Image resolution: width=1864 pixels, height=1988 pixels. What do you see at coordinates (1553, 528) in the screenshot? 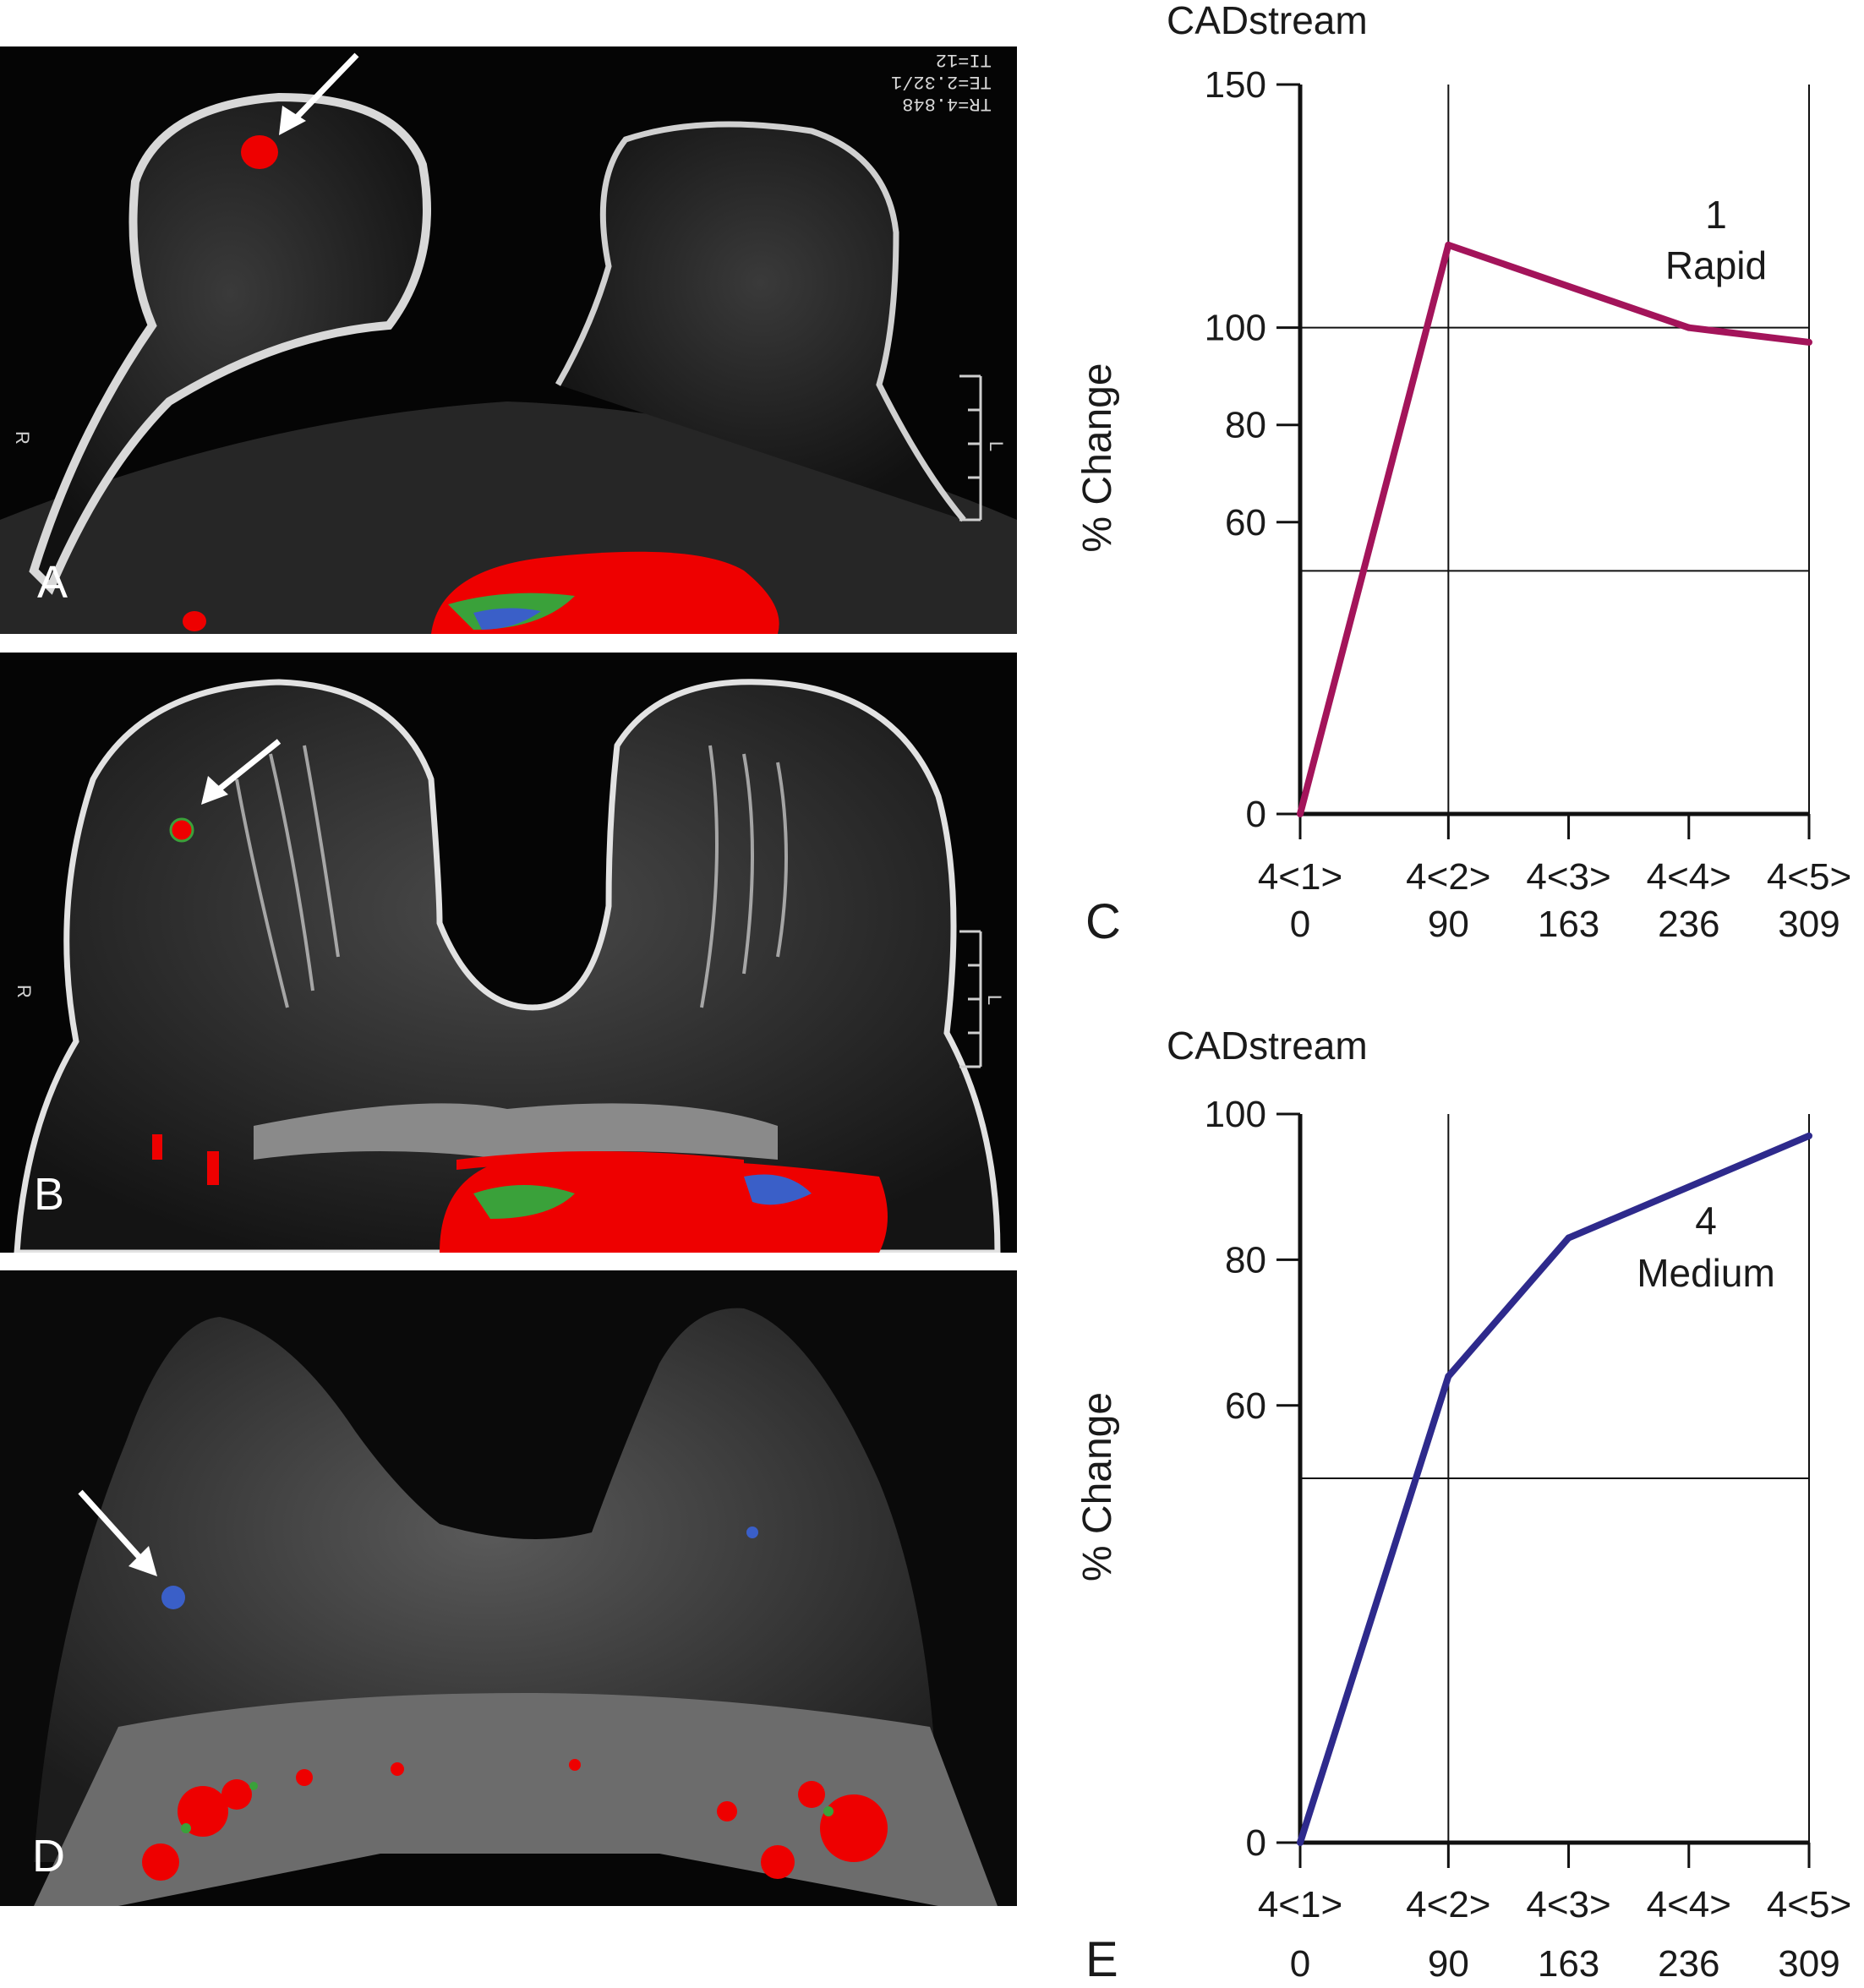
I see `chart-c-series-line` at bounding box center [1553, 528].